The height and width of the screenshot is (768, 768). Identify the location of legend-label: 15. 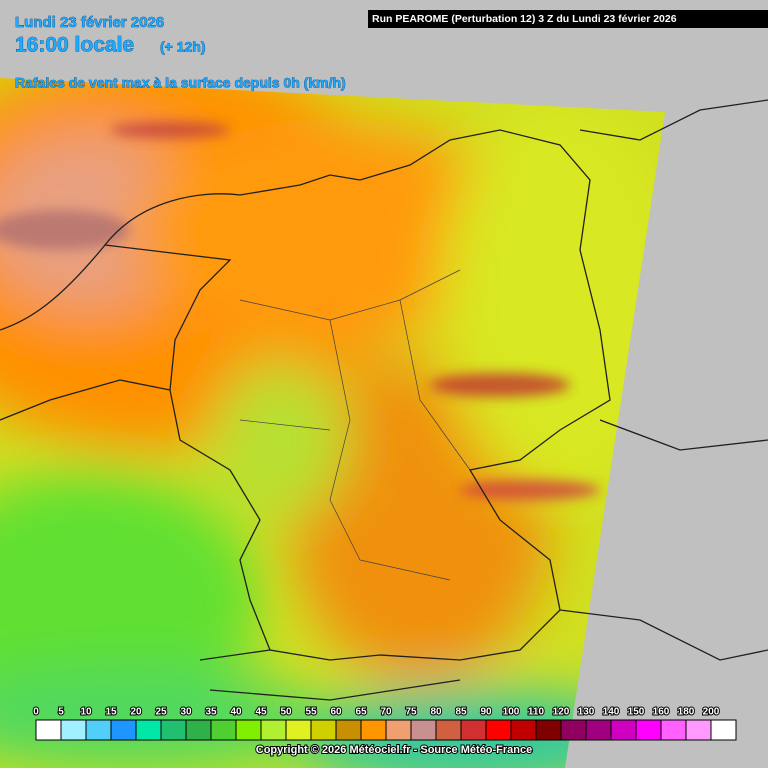
(111, 712).